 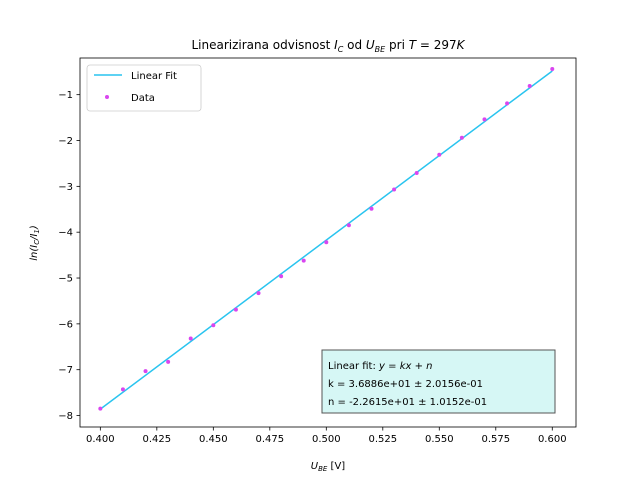 I want to click on y-axis-ticks: −8 −7 −6 −5 −4 −3 −2 −1, so click(x=69, y=256).